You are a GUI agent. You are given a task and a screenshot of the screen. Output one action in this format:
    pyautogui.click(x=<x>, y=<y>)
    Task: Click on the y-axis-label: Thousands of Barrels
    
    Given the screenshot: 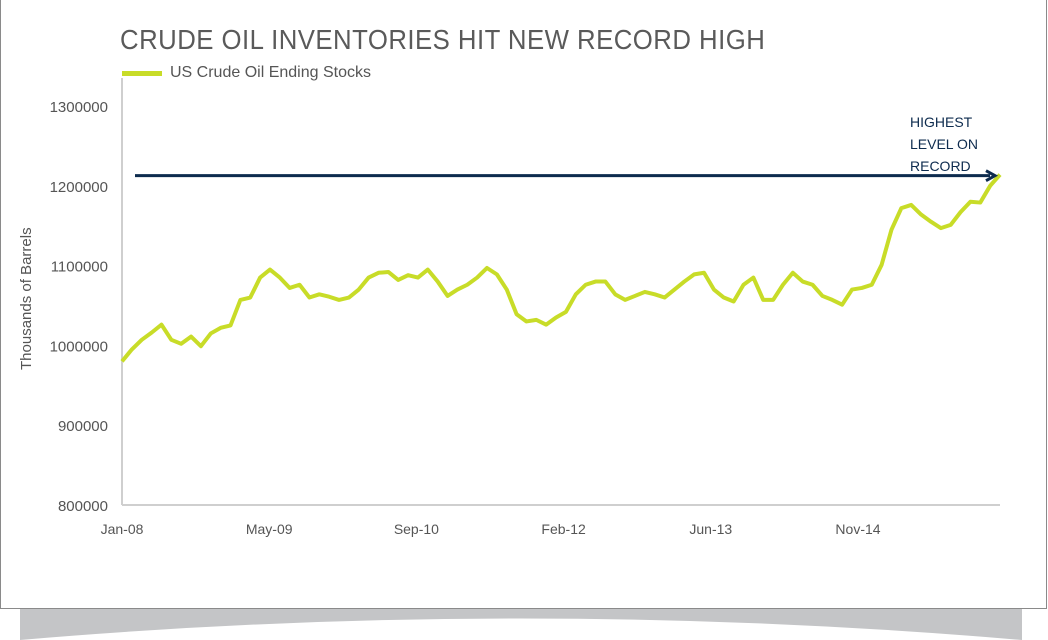 What is the action you would take?
    pyautogui.click(x=26, y=298)
    